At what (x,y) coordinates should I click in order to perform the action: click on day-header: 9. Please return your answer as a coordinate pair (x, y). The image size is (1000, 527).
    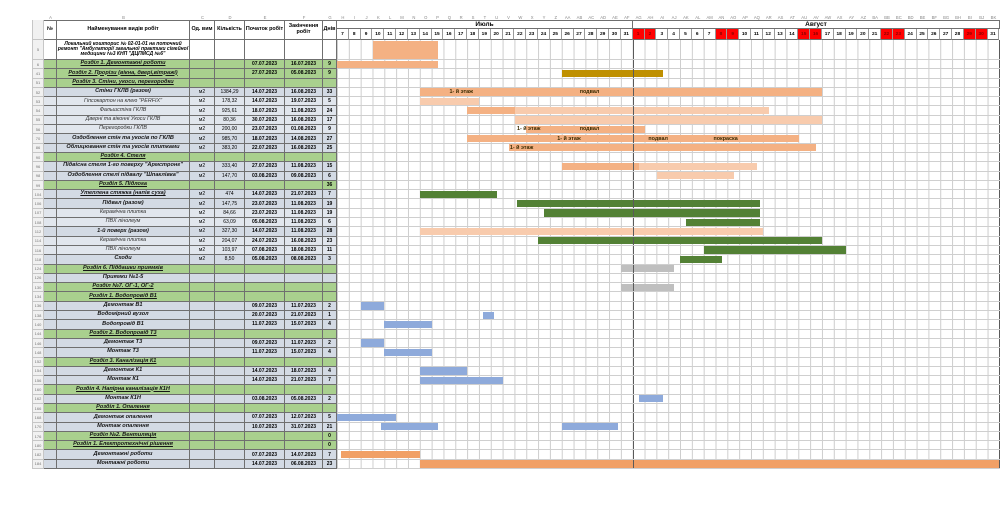
    Looking at the image, I should click on (366, 34).